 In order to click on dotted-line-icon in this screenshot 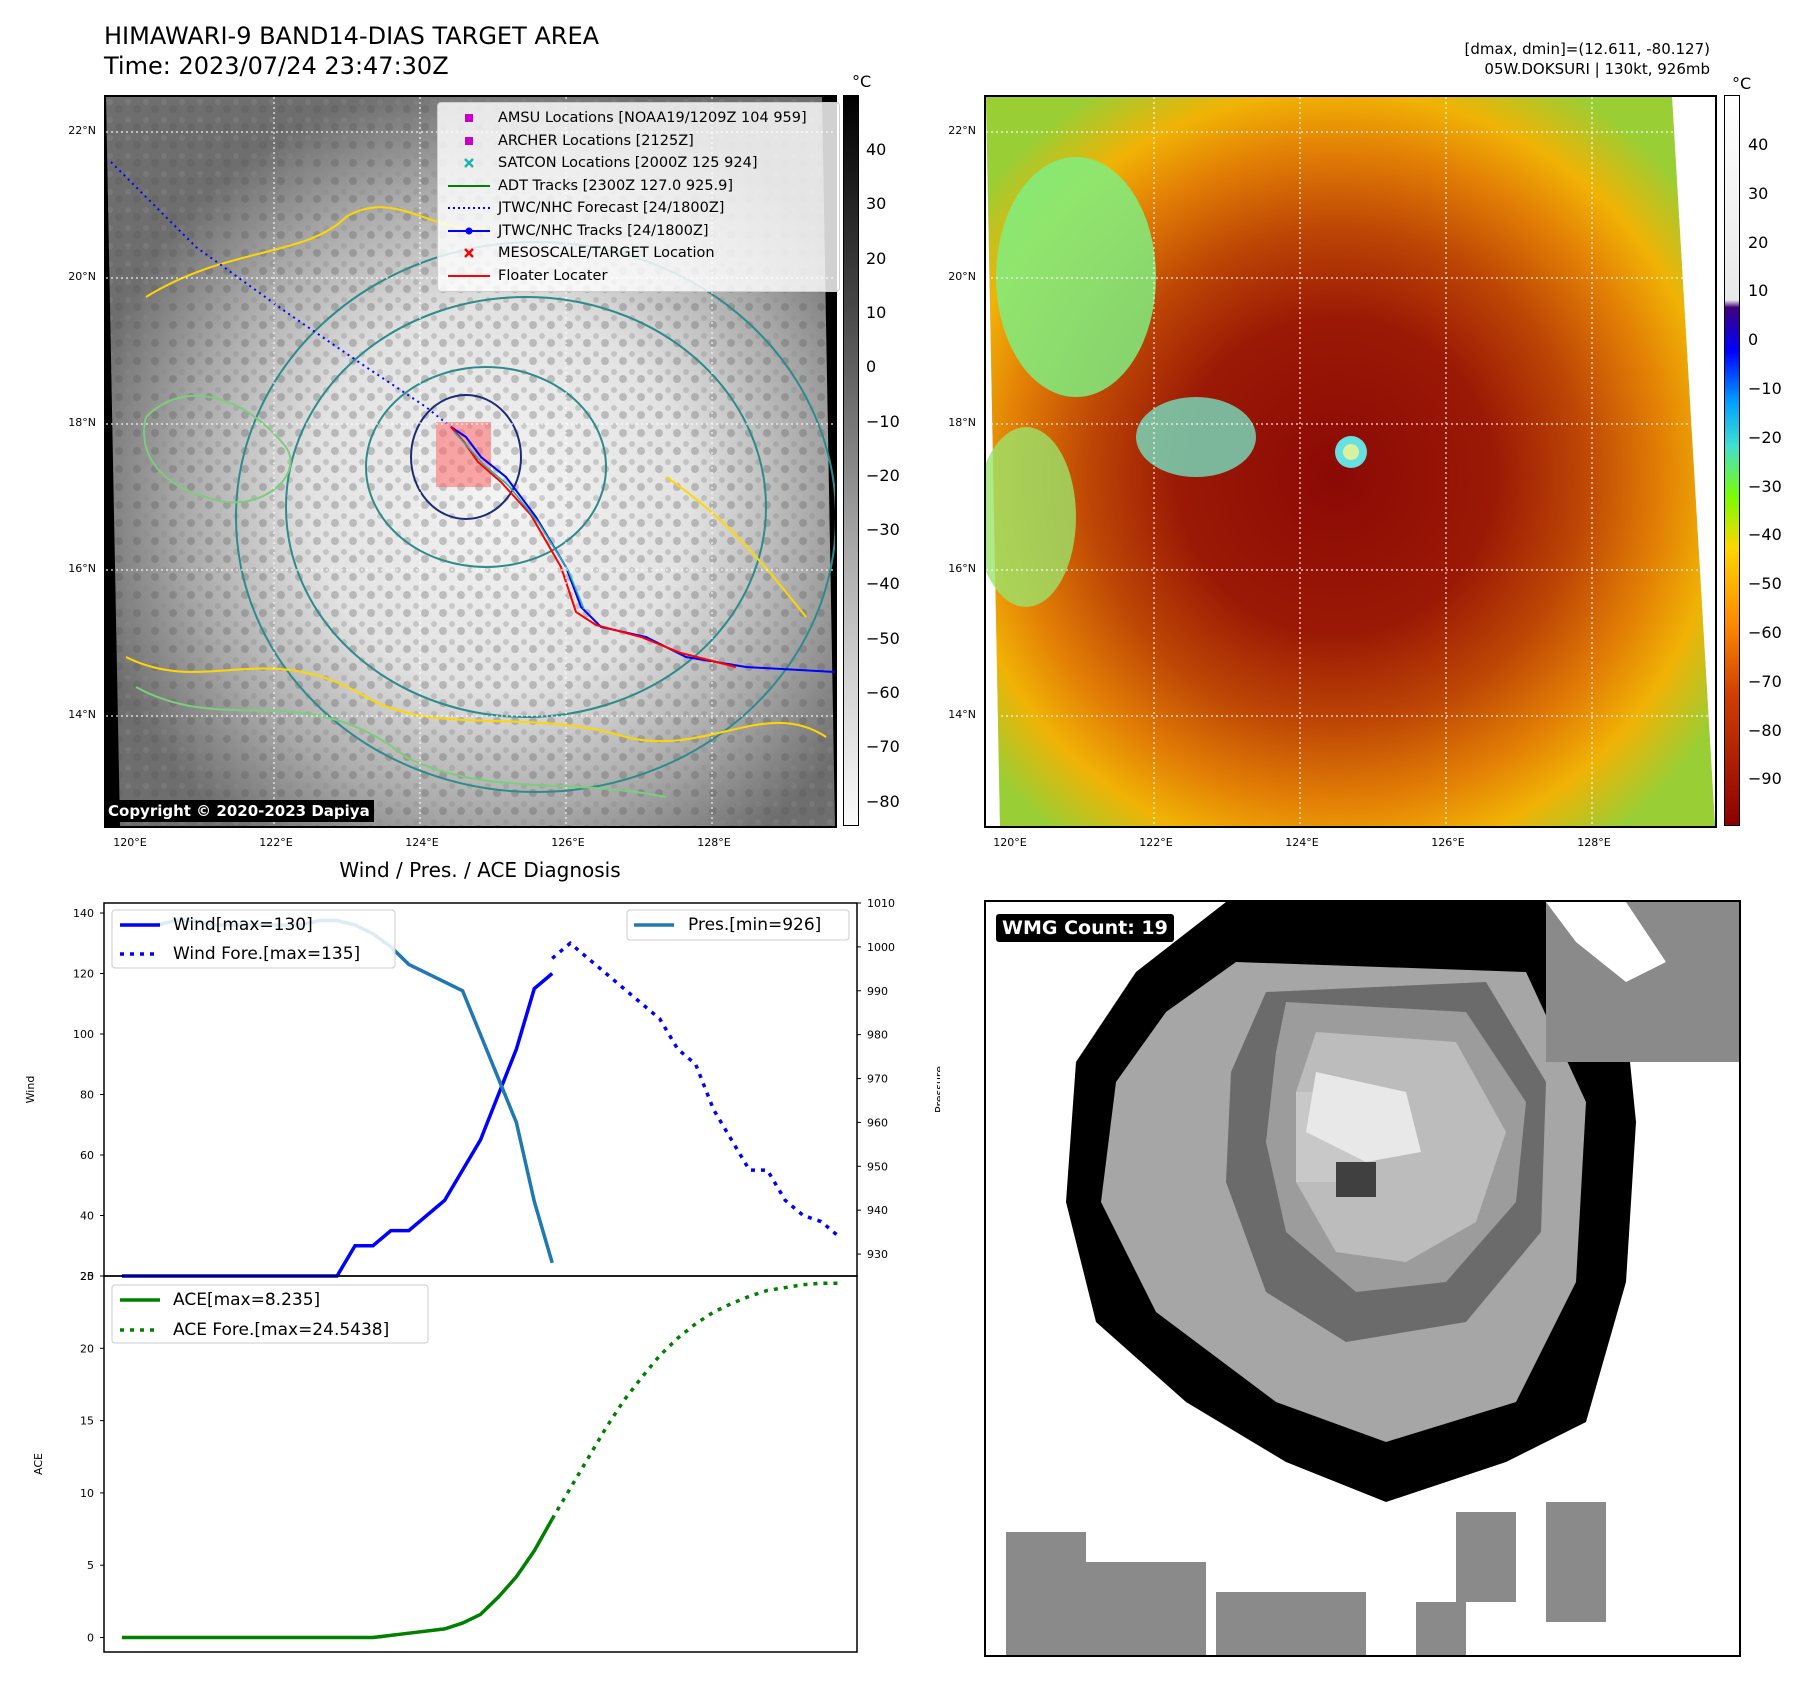, I will do `click(469, 208)`.